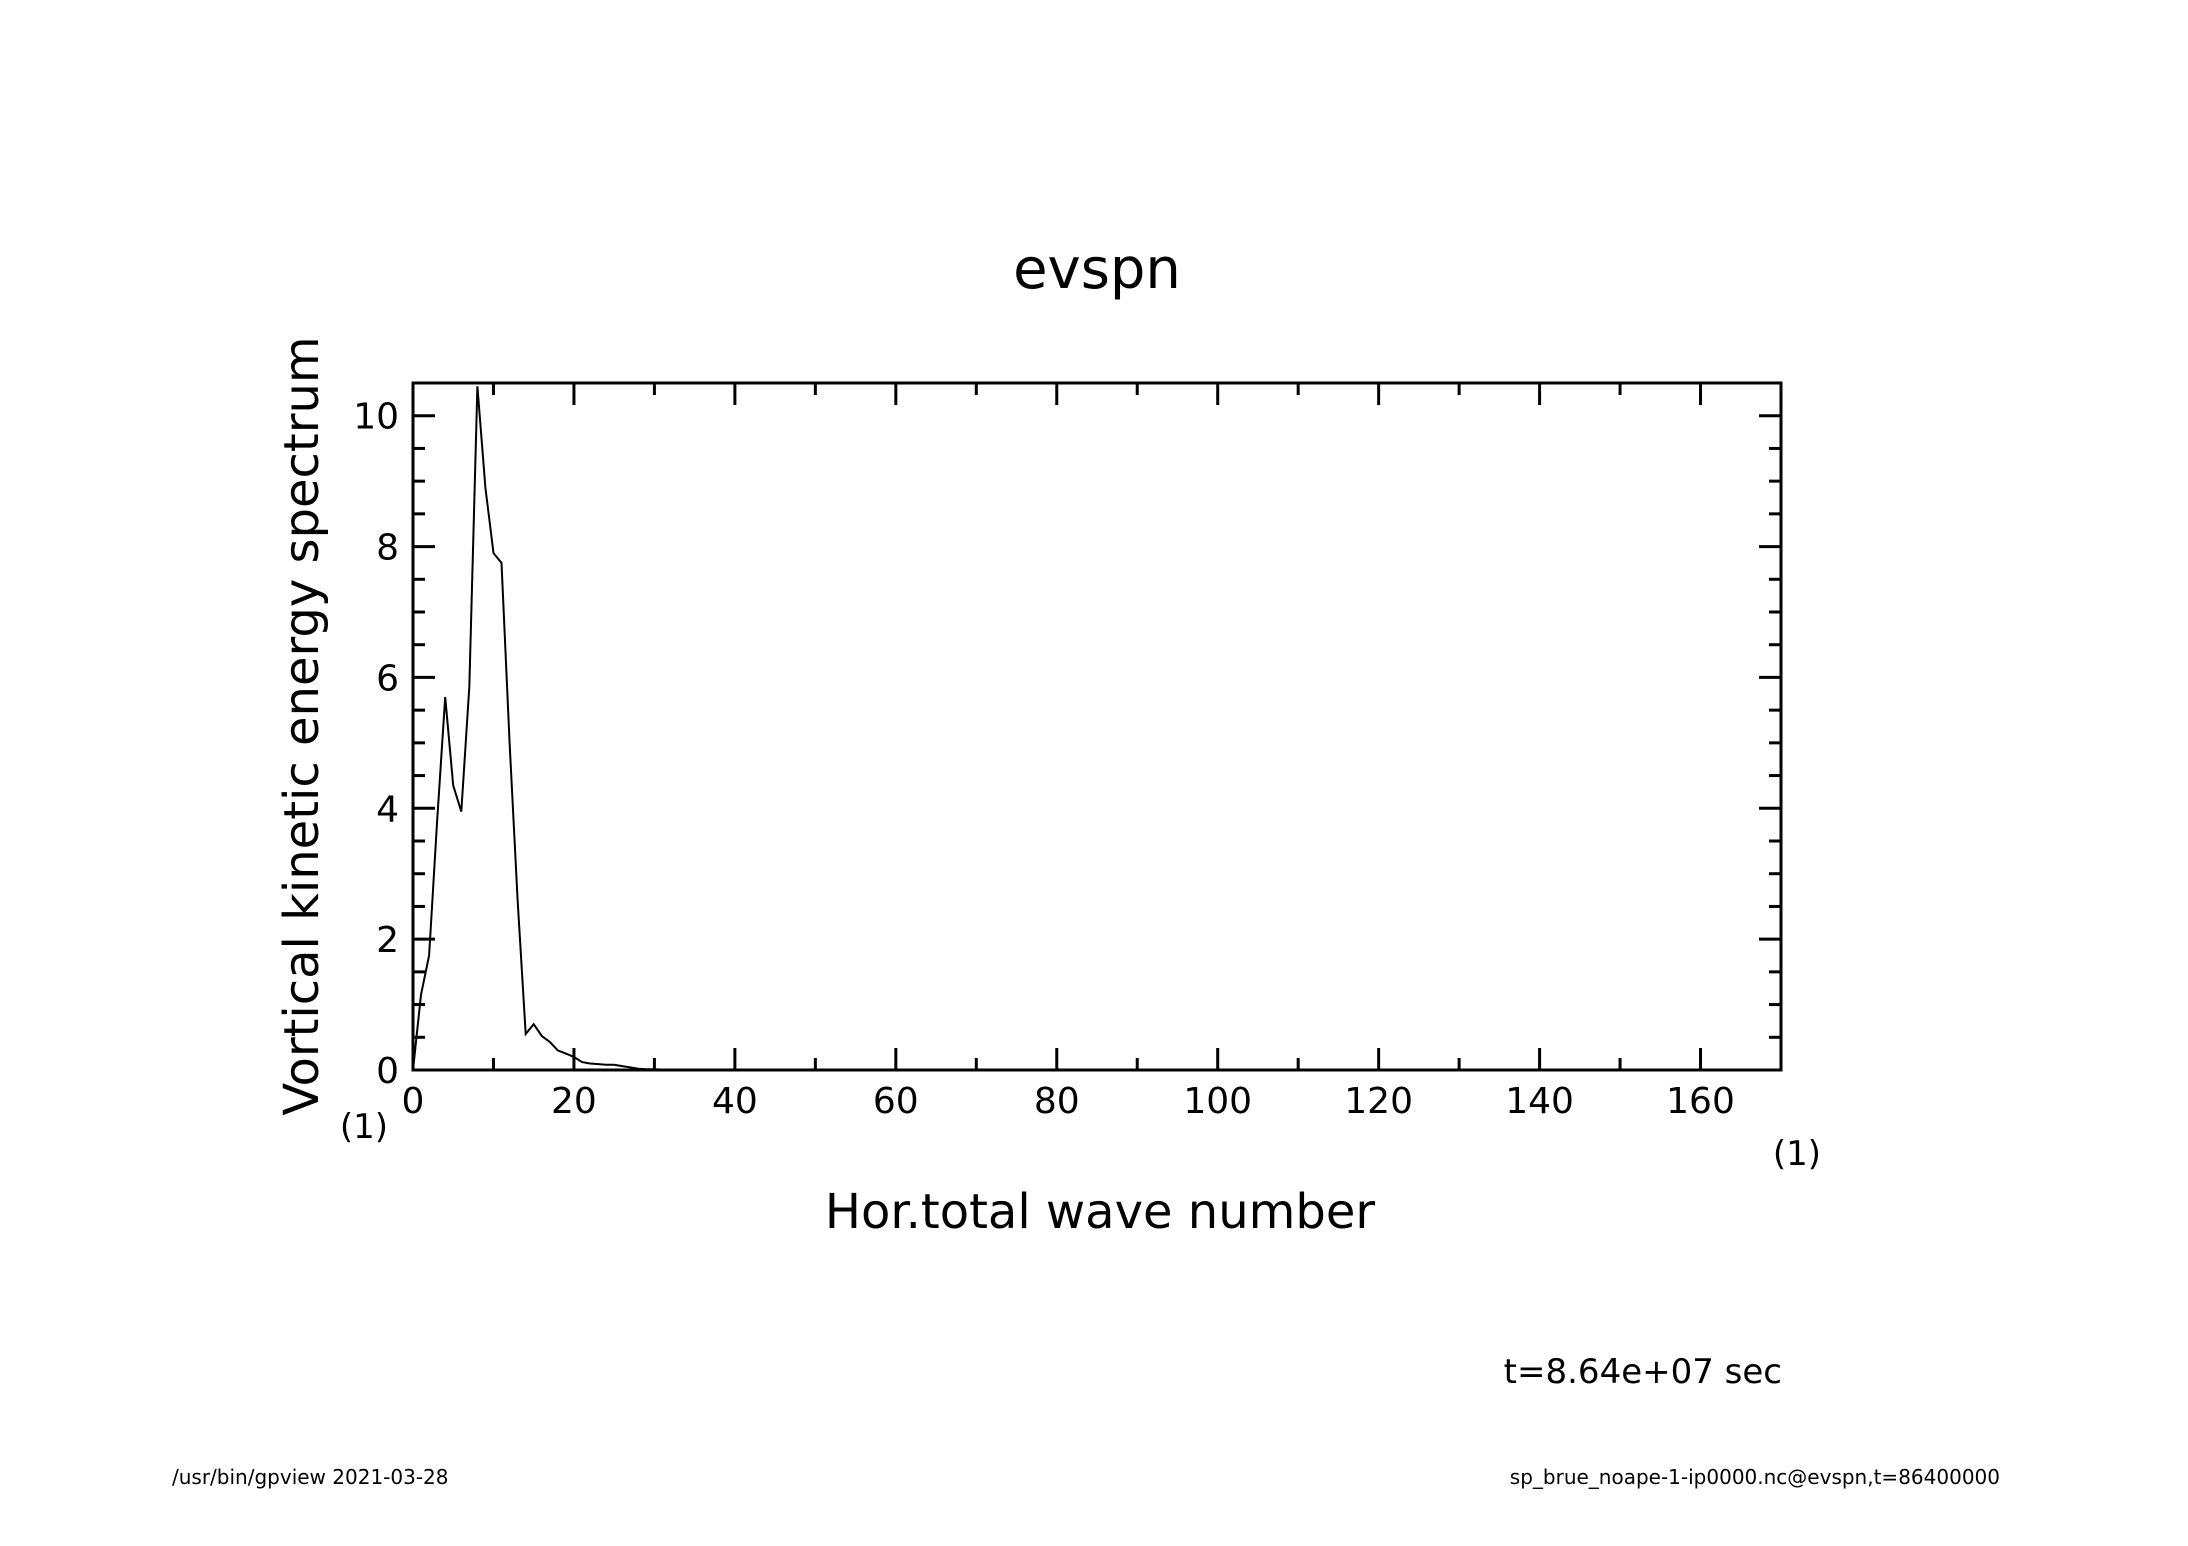 Image resolution: width=2188 pixels, height=1546 pixels. Describe the element at coordinates (376, 417) in the screenshot. I see `y-tick-label: 10` at that location.